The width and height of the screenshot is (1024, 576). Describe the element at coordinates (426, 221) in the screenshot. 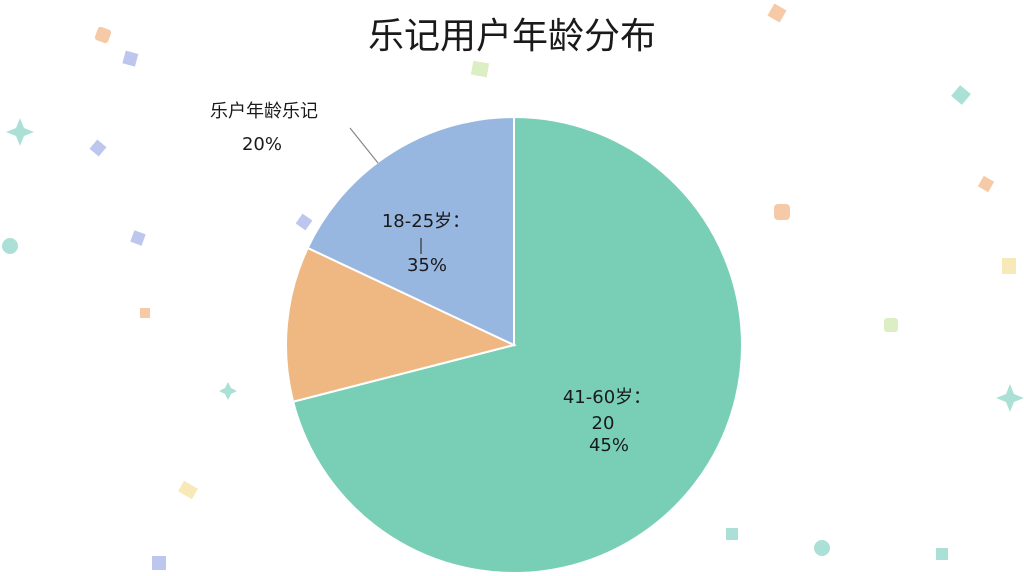

I see `slice-label: 18-25岁：` at that location.